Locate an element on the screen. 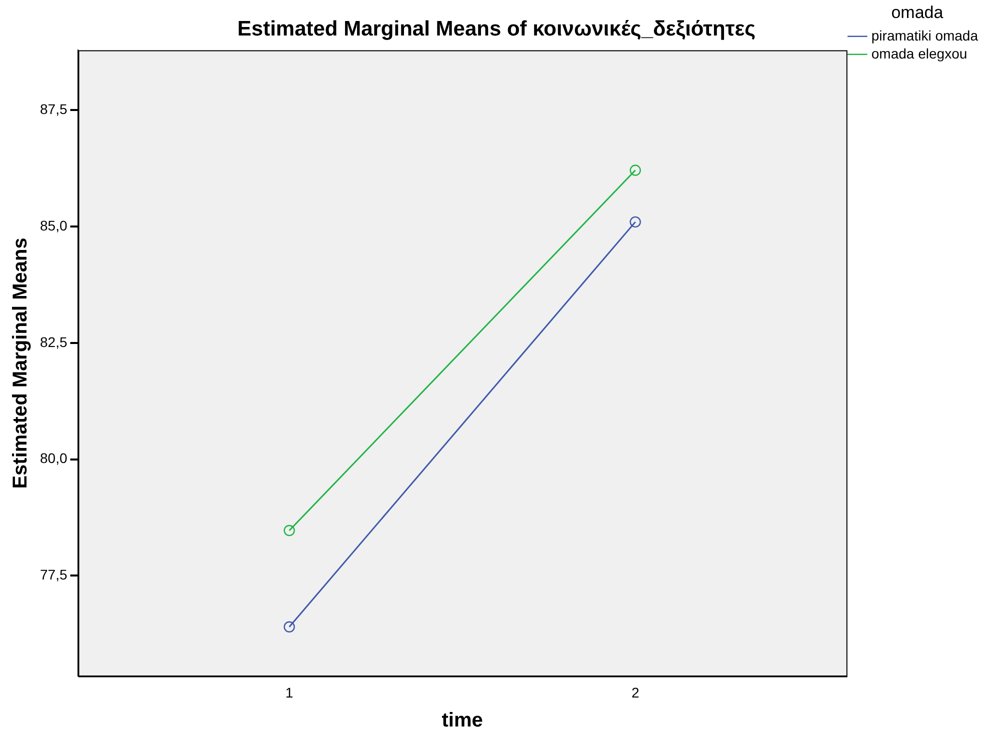 The height and width of the screenshot is (742, 998). x-axis-title: time is located at coordinates (462, 721).